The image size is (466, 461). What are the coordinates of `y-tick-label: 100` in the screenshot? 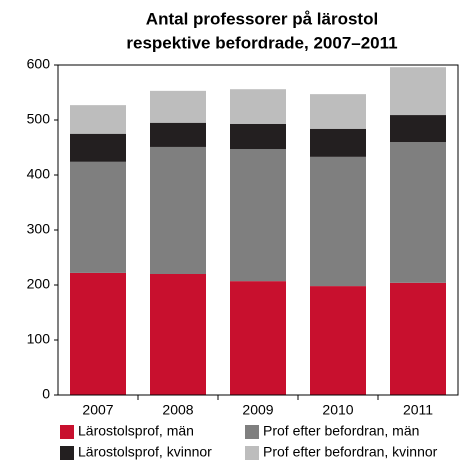 It's located at (39, 339).